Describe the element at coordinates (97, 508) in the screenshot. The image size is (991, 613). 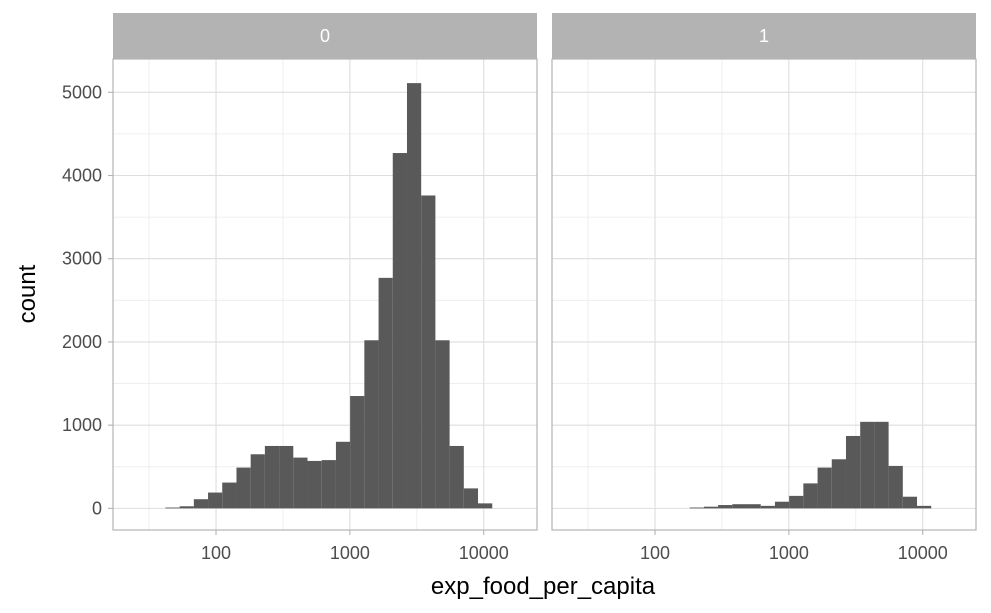
I see `y-tick-label: 0` at that location.